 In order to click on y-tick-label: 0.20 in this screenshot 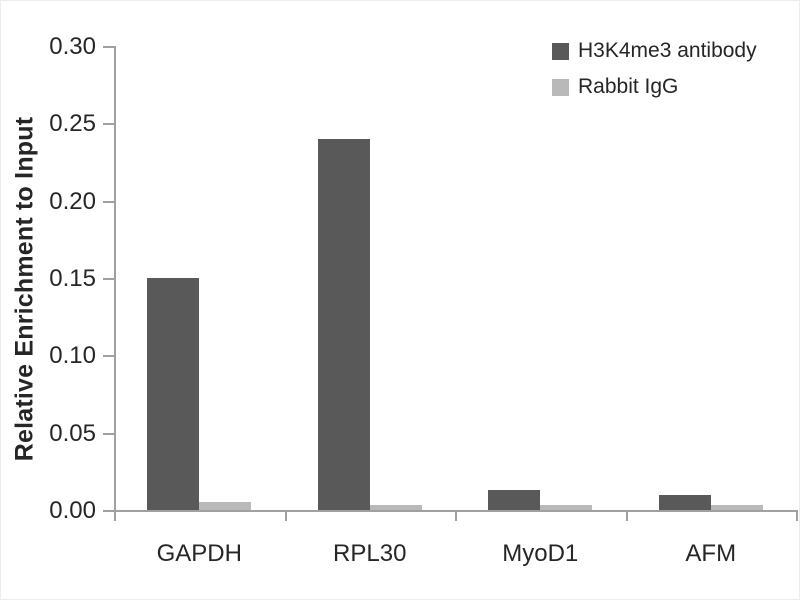, I will do `click(72, 201)`.